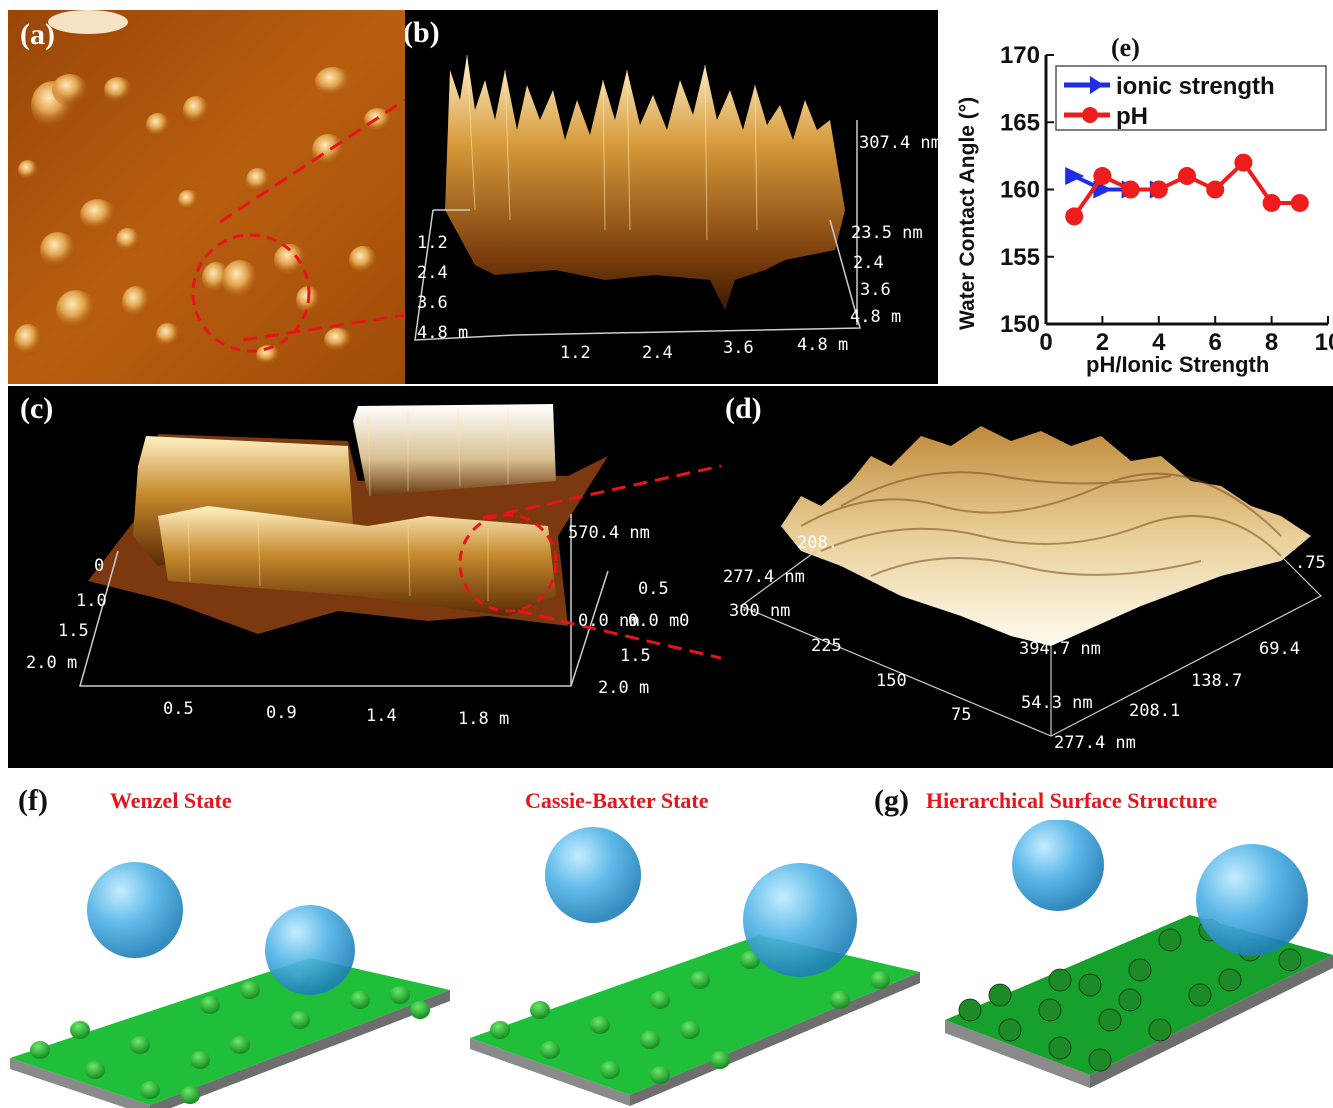 The image size is (1333, 1108). Describe the element at coordinates (33, 800) in the screenshot. I see `panel-label-f: (f)` at that location.